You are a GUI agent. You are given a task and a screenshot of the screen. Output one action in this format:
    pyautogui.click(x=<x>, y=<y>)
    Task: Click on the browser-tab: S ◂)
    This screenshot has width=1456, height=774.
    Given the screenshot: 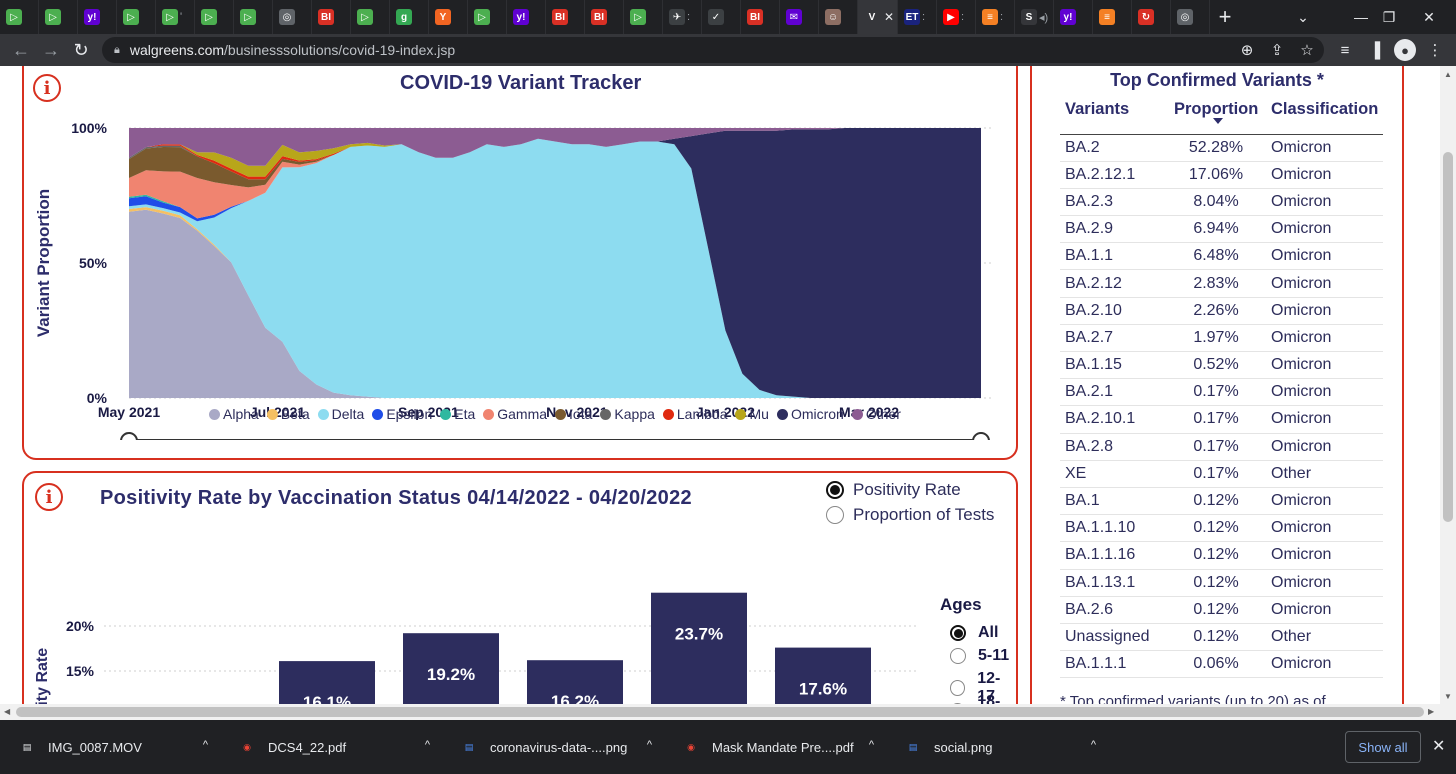 What is the action you would take?
    pyautogui.click(x=1034, y=17)
    